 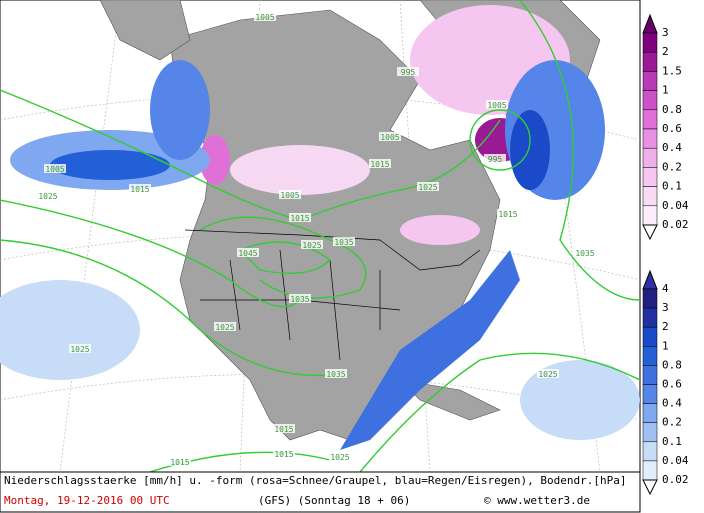 I want to click on caption-source: © www.wetter3.de, so click(x=537, y=500).